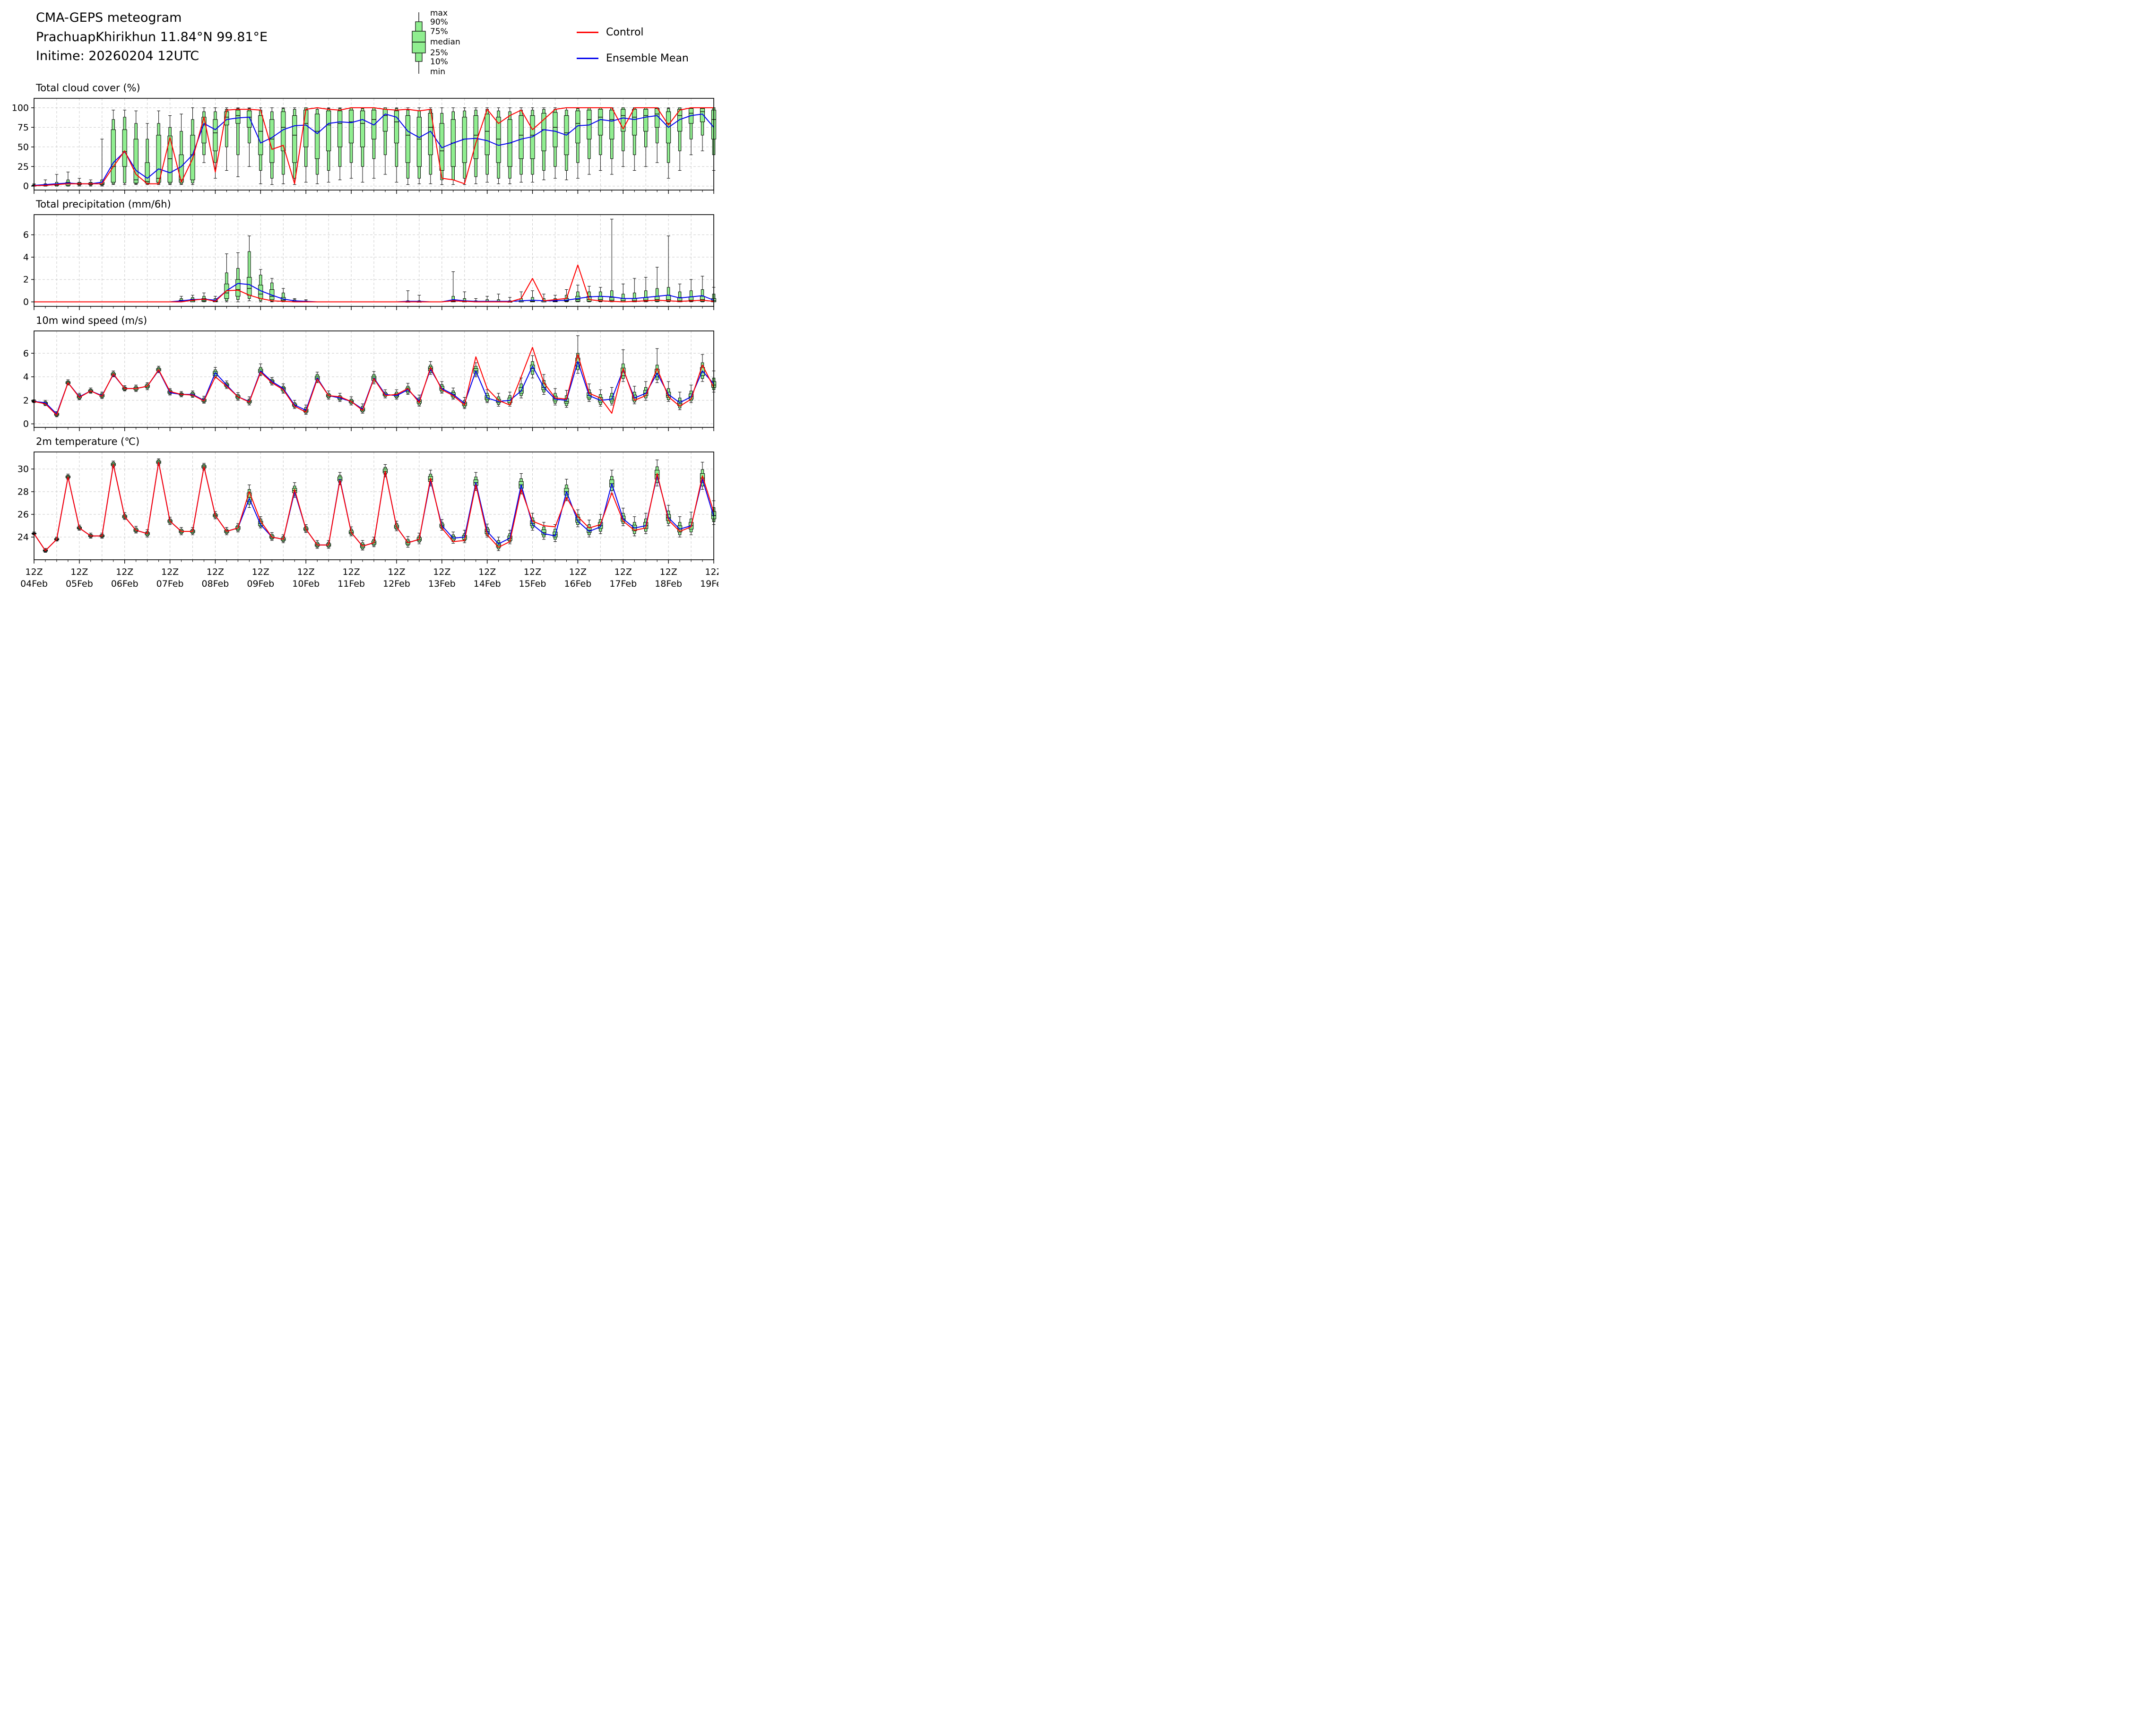 The width and height of the screenshot is (2155, 1736). I want to click on y-tick-label: 50, so click(23, 147).